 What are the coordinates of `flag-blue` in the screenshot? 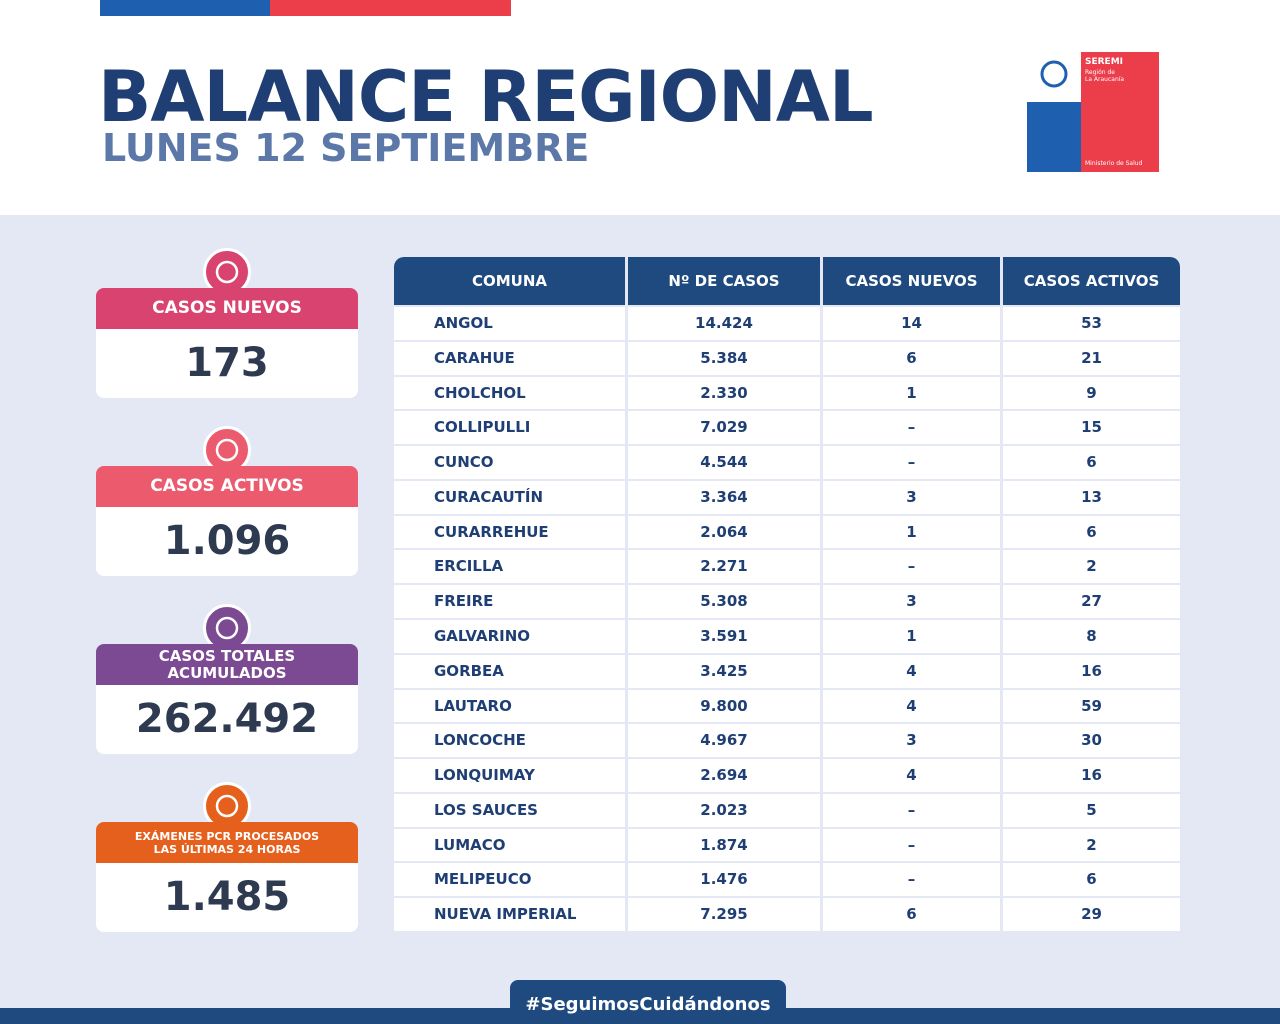 It's located at (185, 8).